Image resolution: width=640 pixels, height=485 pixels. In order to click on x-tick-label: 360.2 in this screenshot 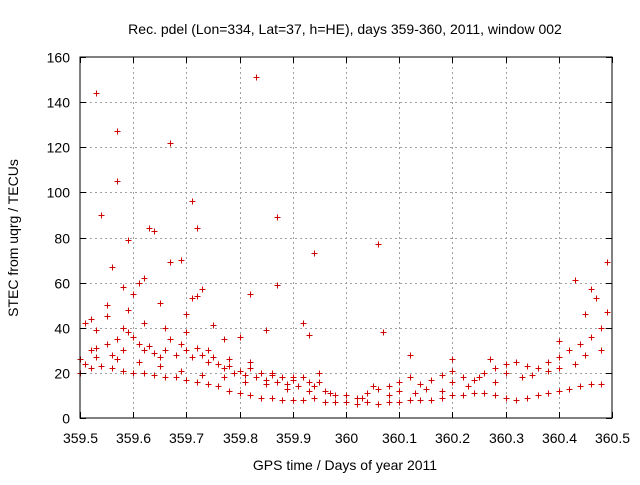, I will do `click(452, 438)`.